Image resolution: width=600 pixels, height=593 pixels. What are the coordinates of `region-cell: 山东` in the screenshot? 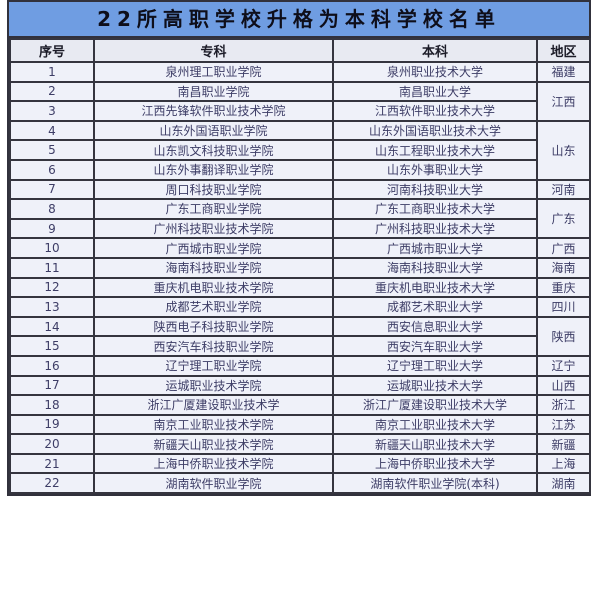 It's located at (563, 150).